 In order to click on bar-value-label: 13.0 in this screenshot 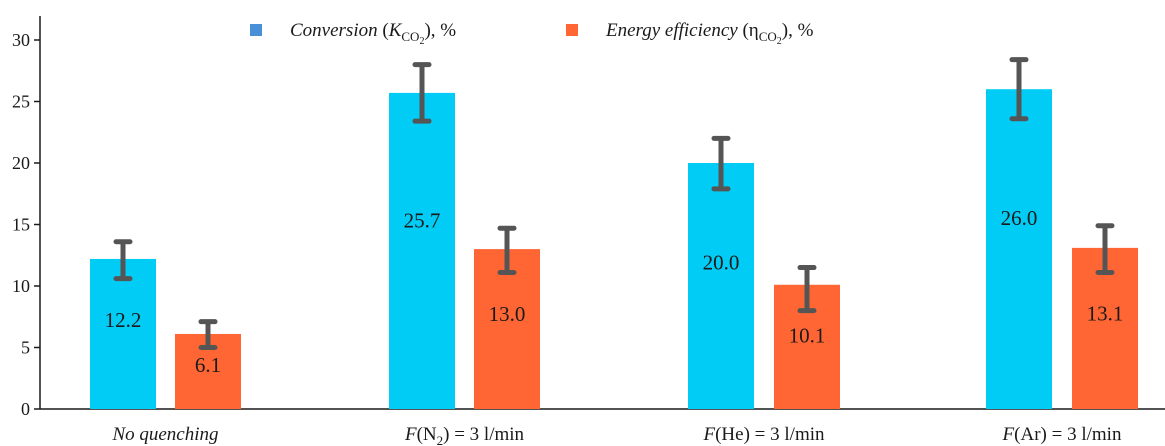, I will do `click(507, 314)`.